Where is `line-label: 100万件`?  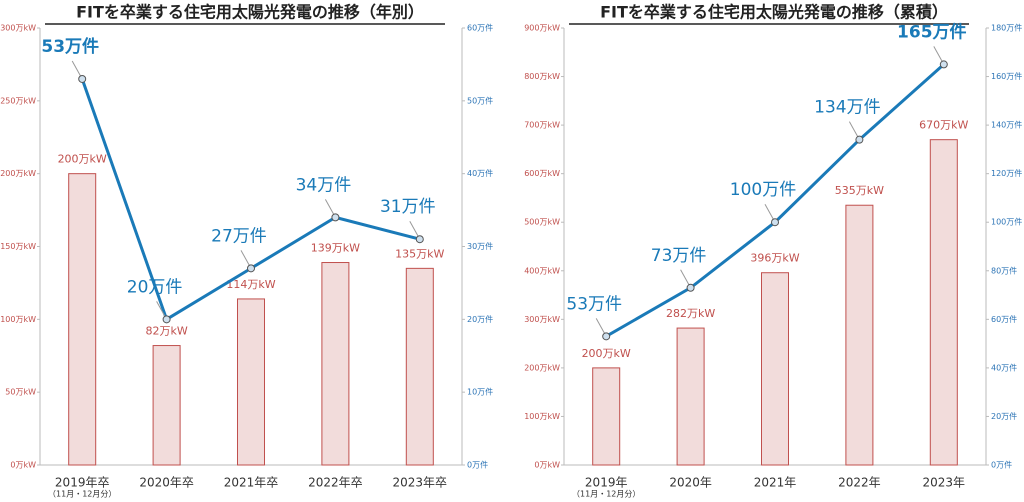 line-label: 100万件 is located at coordinates (763, 190).